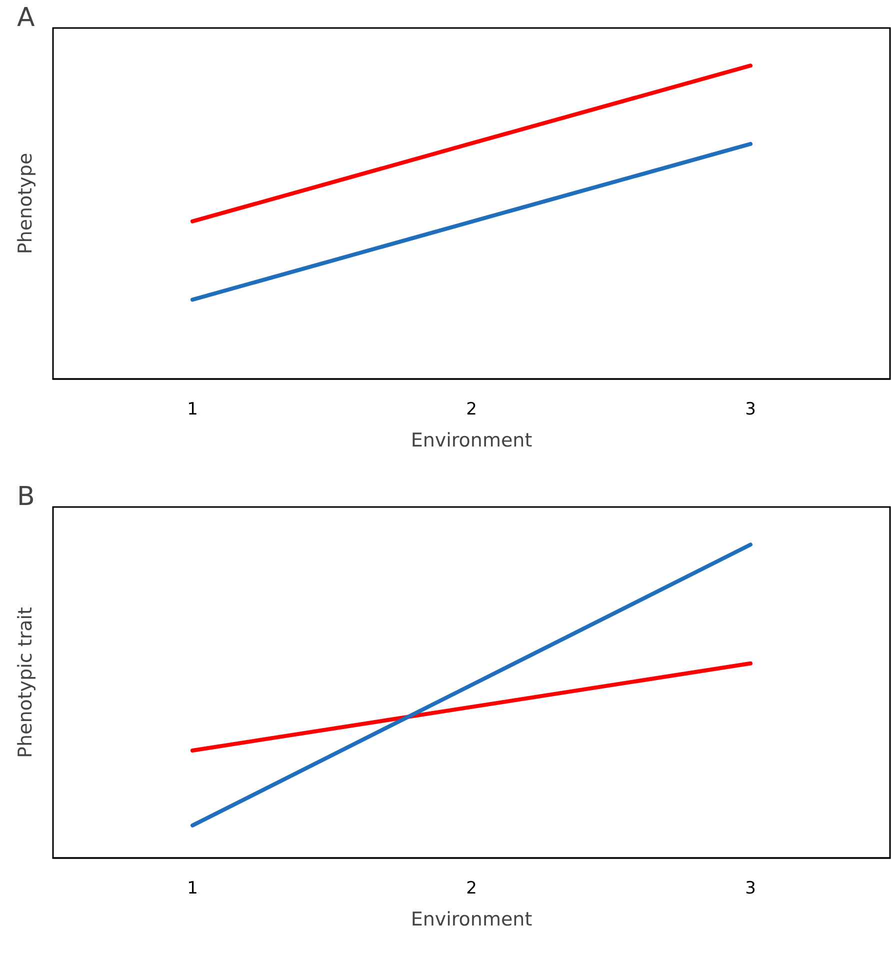 This screenshot has height=958, width=891. I want to click on chart-title: A, so click(26, 18).